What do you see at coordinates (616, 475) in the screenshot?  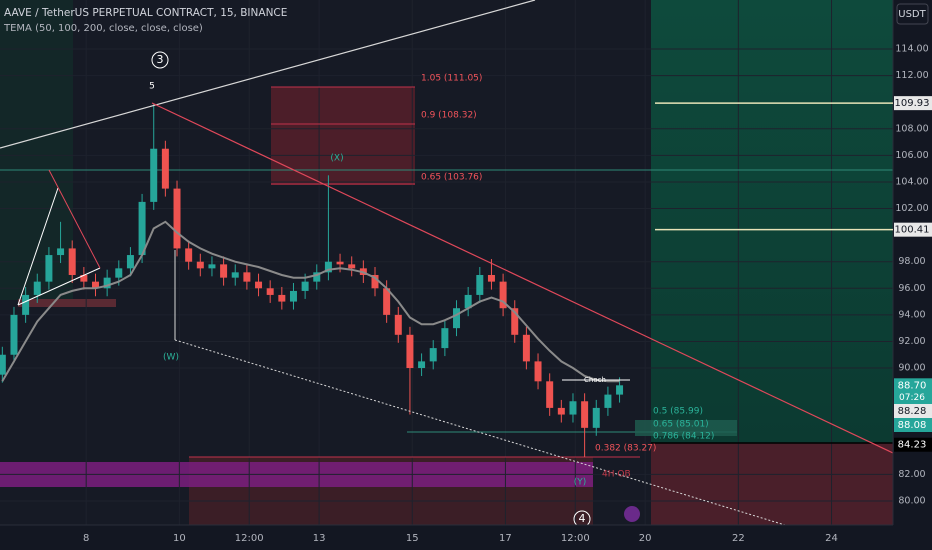 I see `annotation: 4H OB` at bounding box center [616, 475].